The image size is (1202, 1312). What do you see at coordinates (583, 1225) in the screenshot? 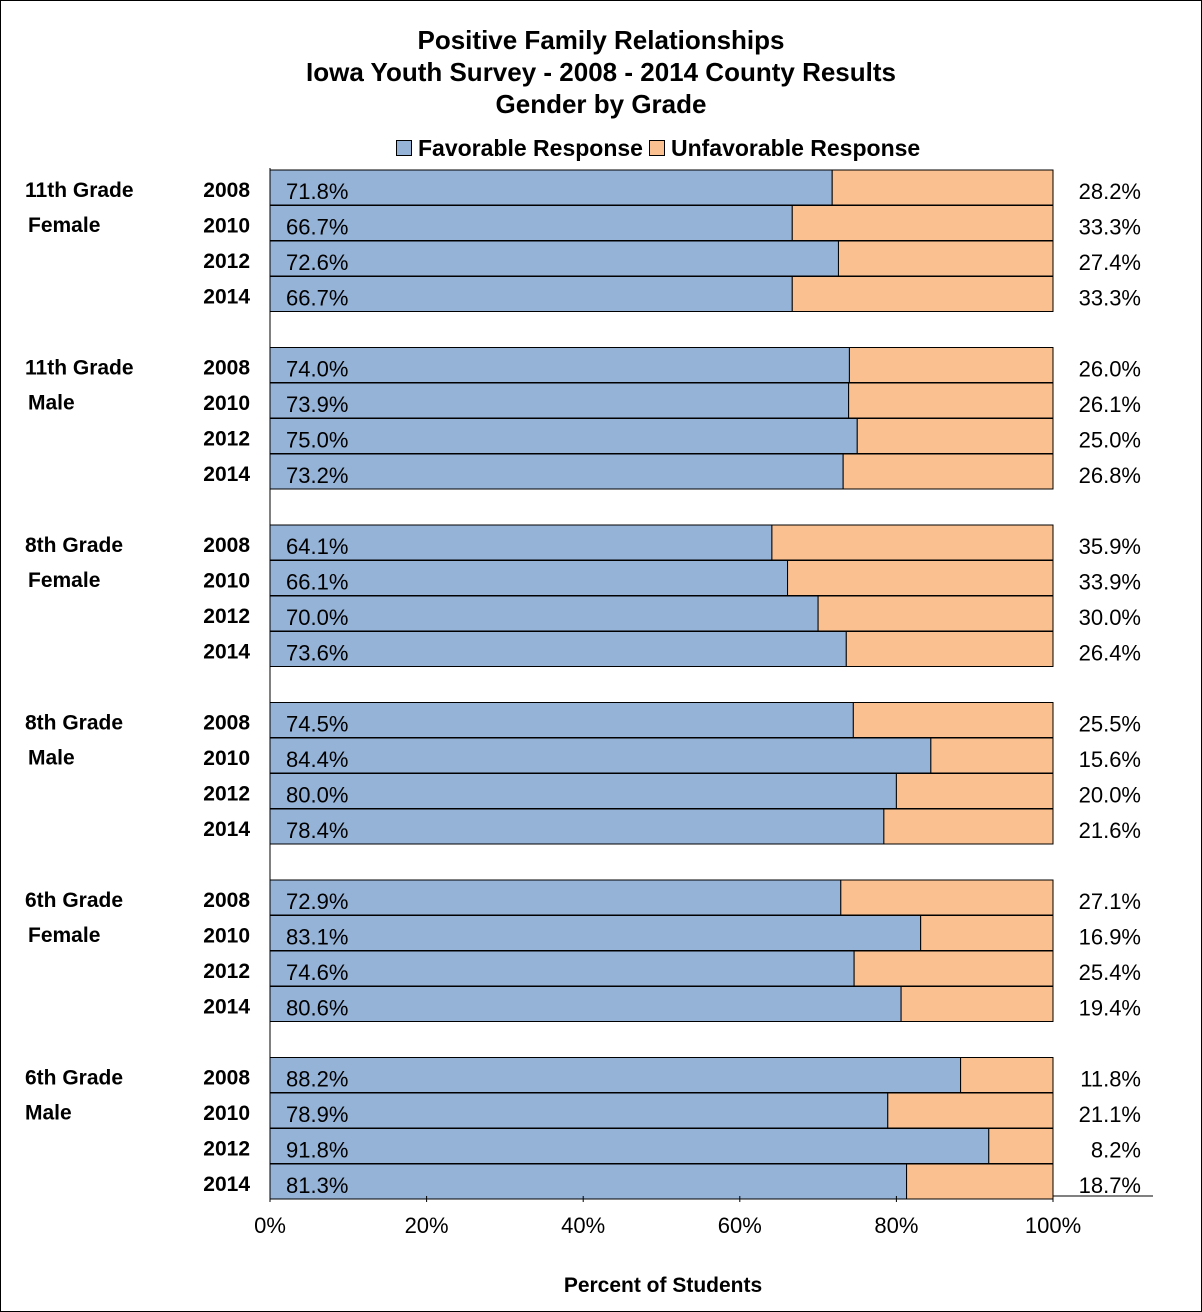
I see `x-tick-label: 40%` at bounding box center [583, 1225].